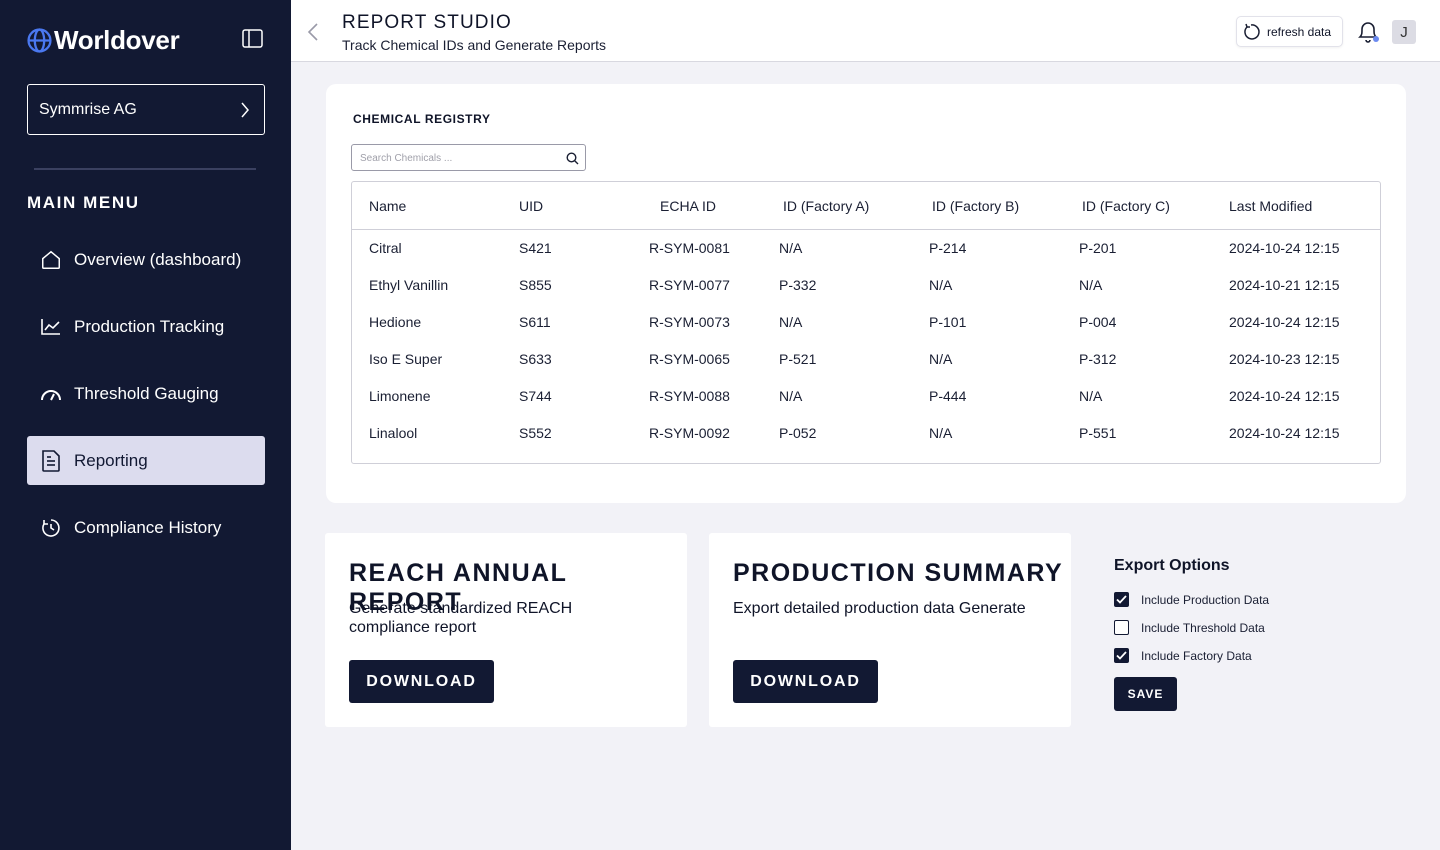 The image size is (1440, 850). Describe the element at coordinates (1126, 206) in the screenshot. I see `column-header-factory-c: ID (Factory C)` at that location.